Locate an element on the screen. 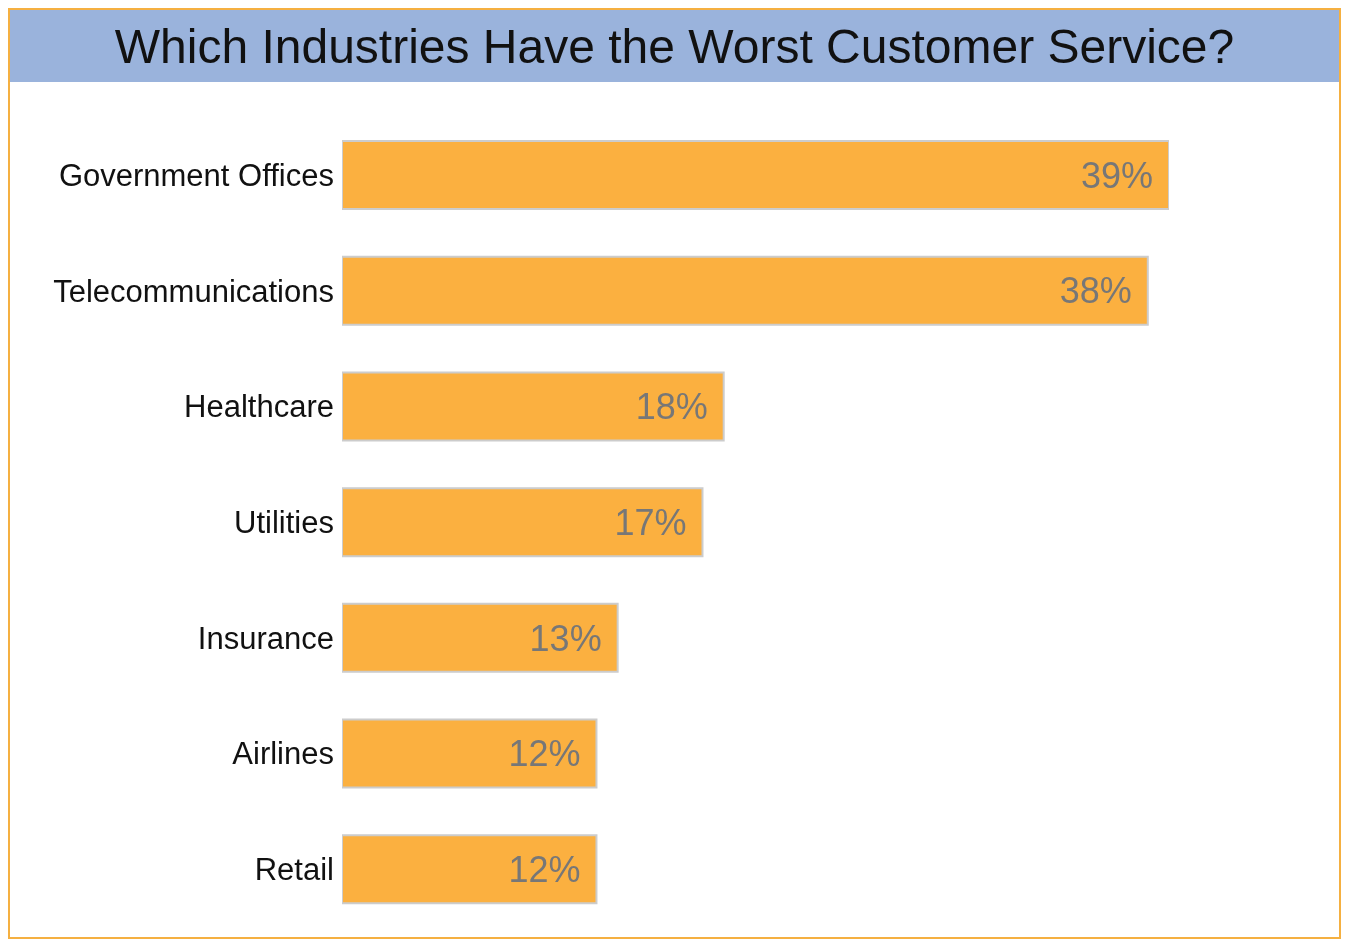  y-tick-label: Airlines is located at coordinates (283, 754).